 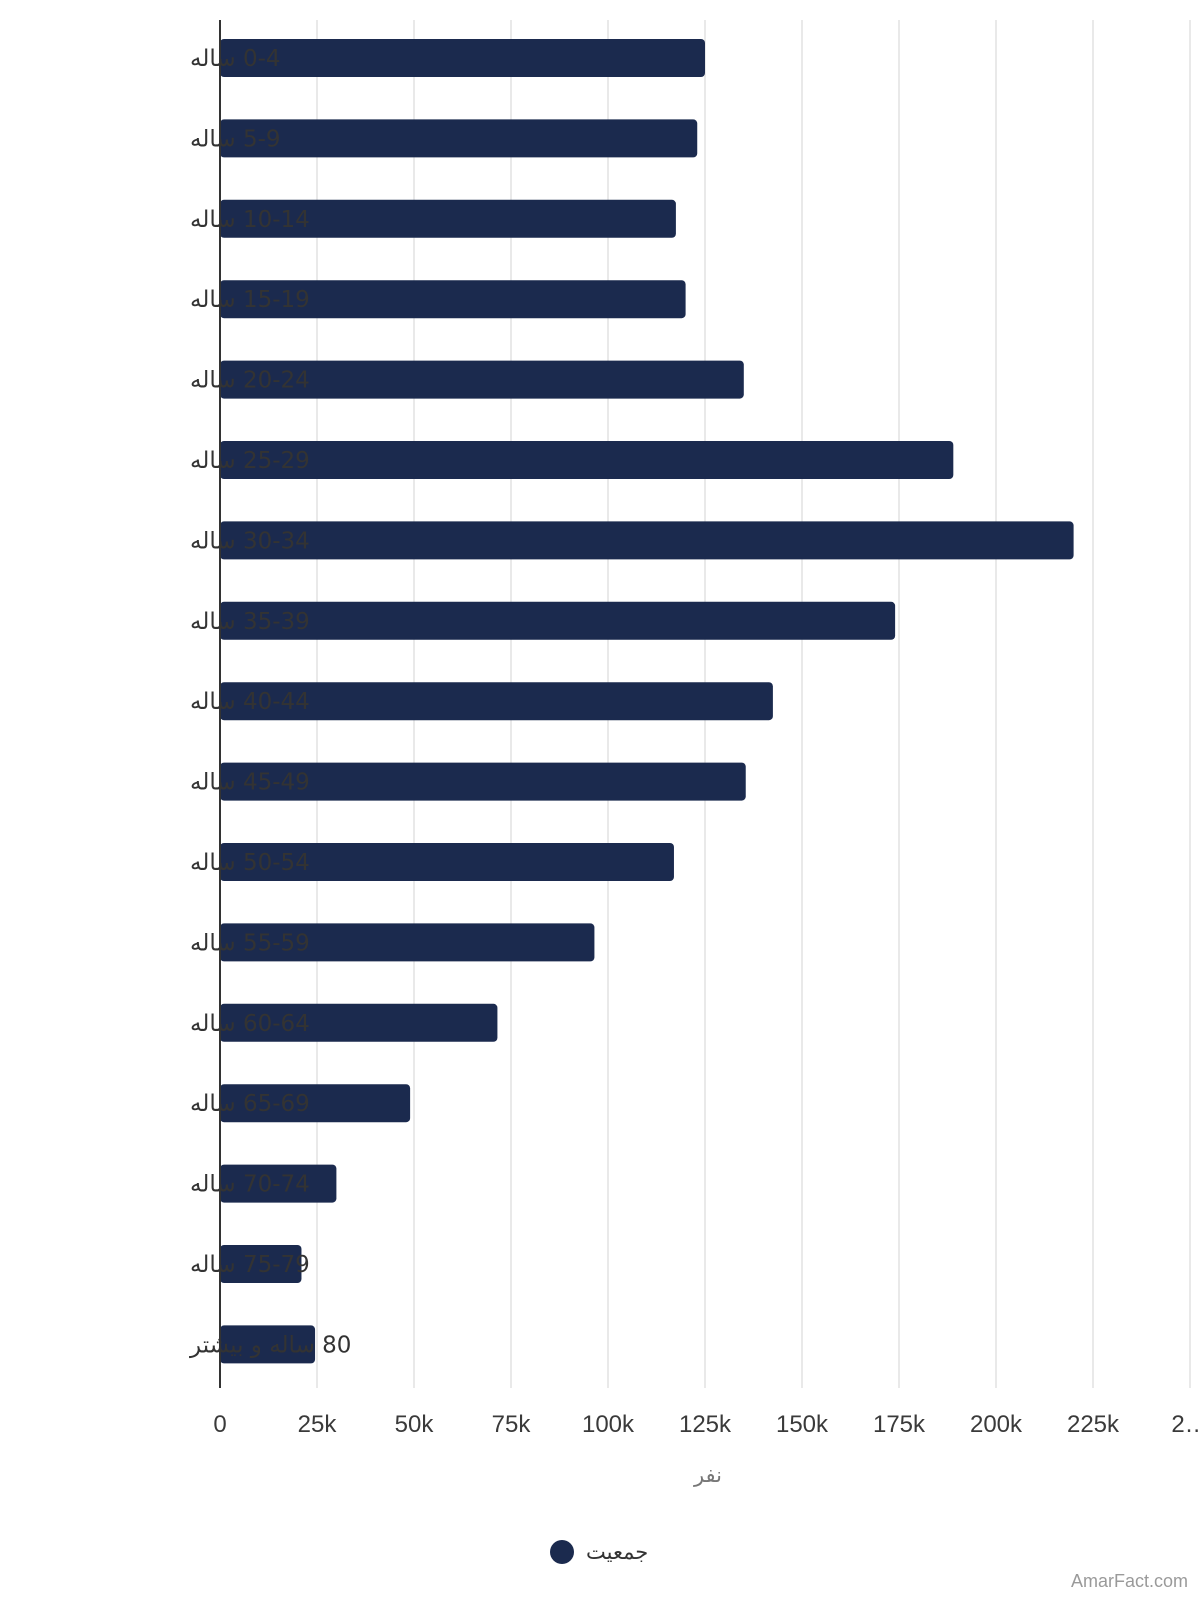 What do you see at coordinates (250, 220) in the screenshot?
I see `category-label: 10-14 ساله` at bounding box center [250, 220].